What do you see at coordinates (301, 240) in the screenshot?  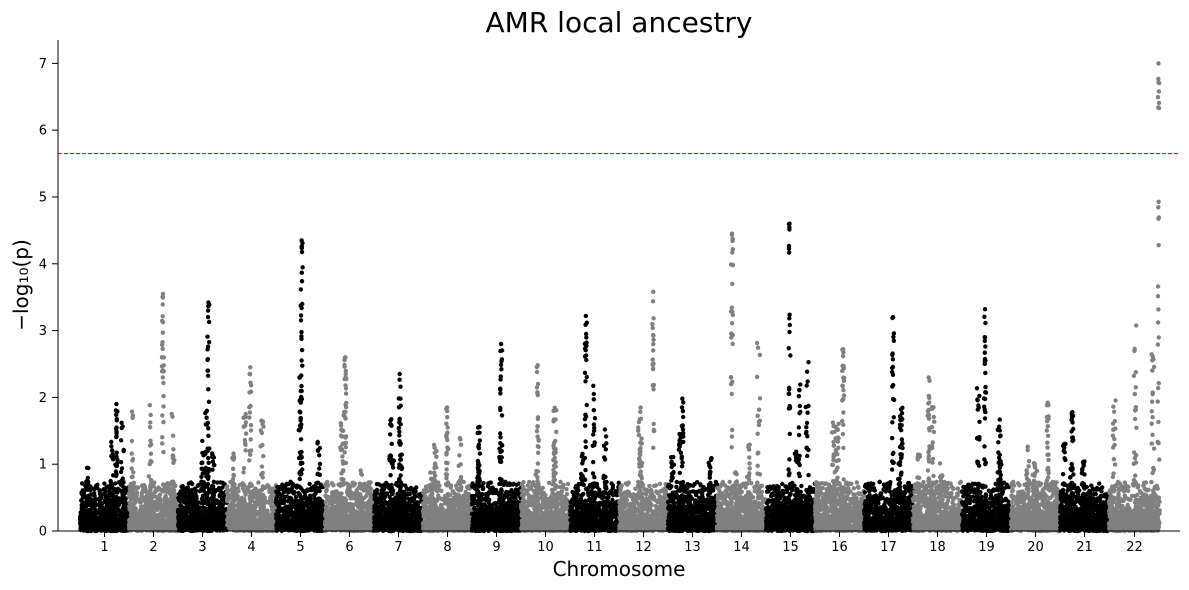 I see `peak-point` at bounding box center [301, 240].